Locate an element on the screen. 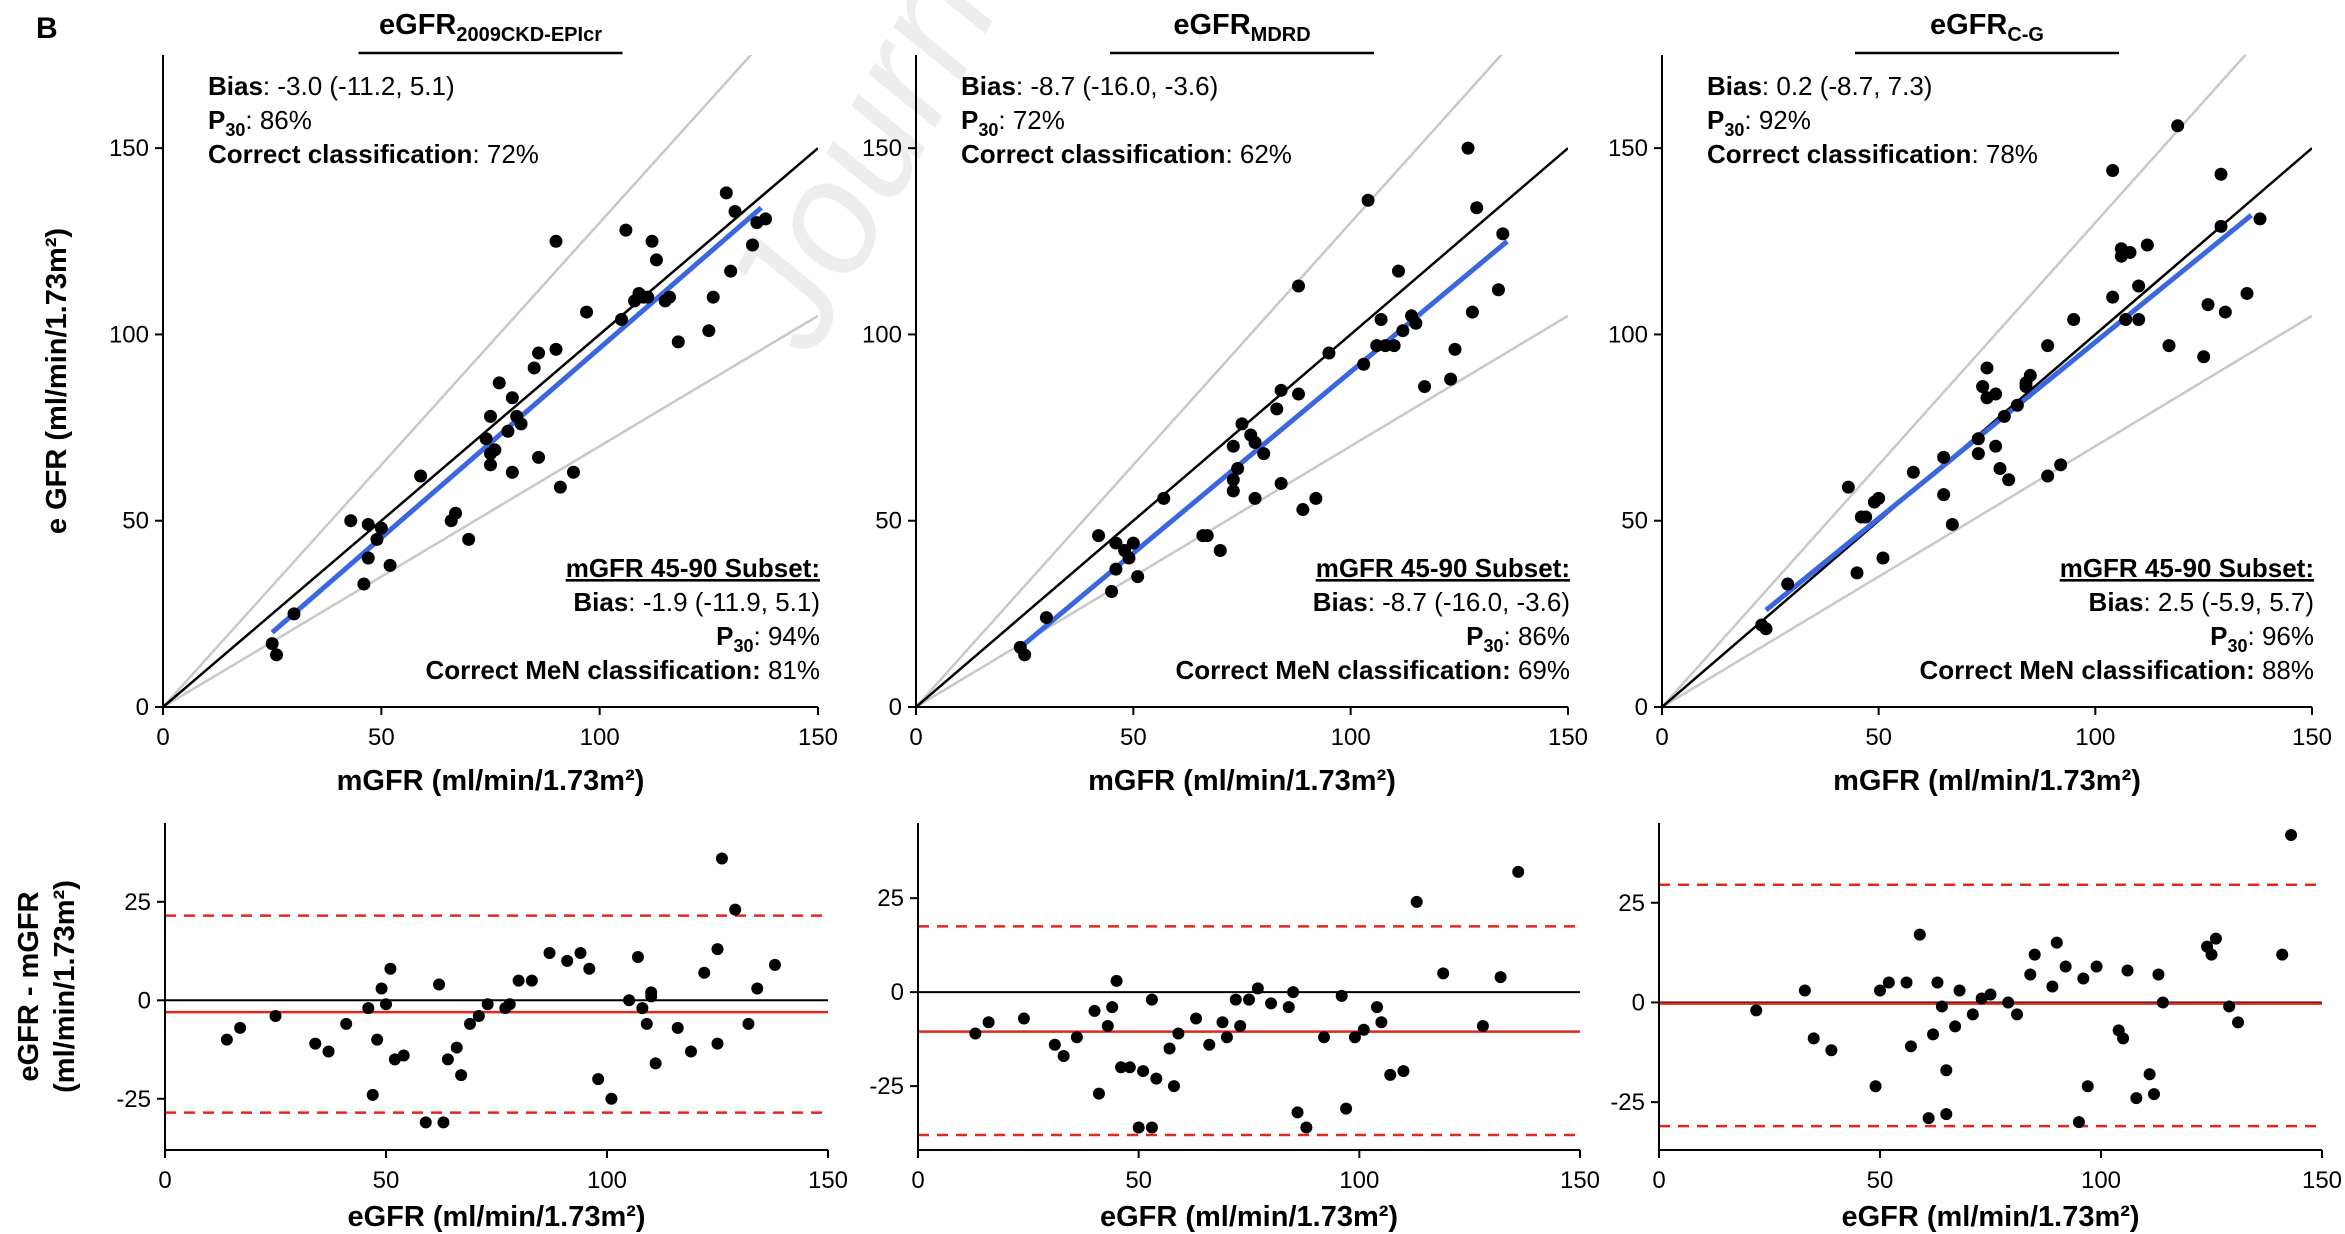  stat-value: 81% is located at coordinates (790, 670).